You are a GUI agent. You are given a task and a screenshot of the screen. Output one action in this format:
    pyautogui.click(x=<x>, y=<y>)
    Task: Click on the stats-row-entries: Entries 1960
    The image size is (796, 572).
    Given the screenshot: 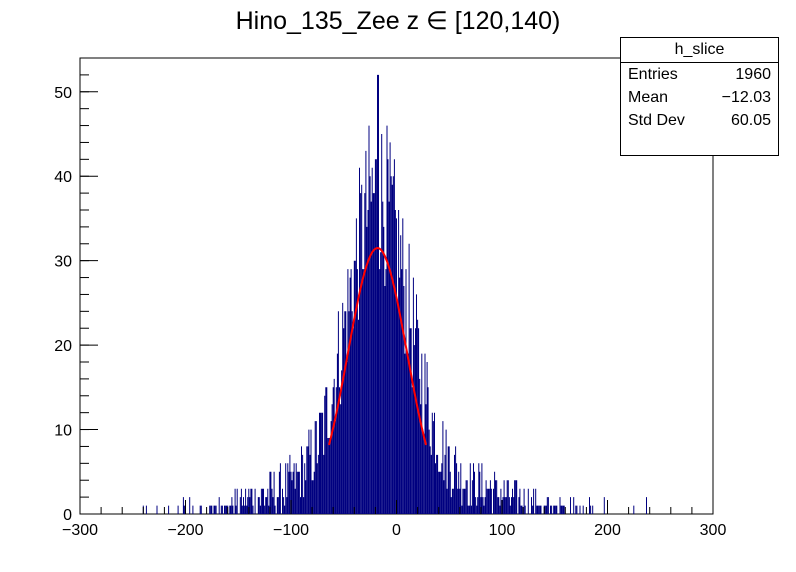 What is the action you would take?
    pyautogui.click(x=699, y=74)
    